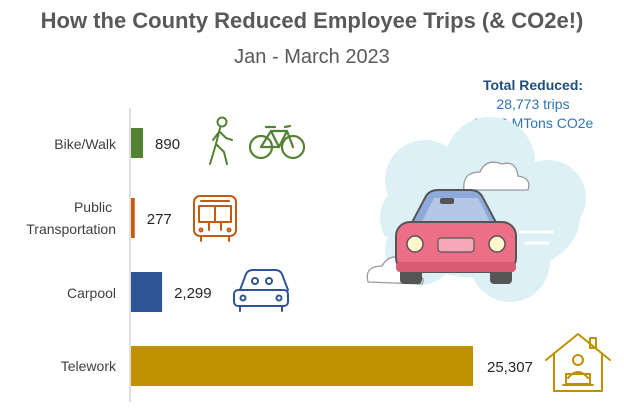  I want to click on bar-telework, so click(302, 366).